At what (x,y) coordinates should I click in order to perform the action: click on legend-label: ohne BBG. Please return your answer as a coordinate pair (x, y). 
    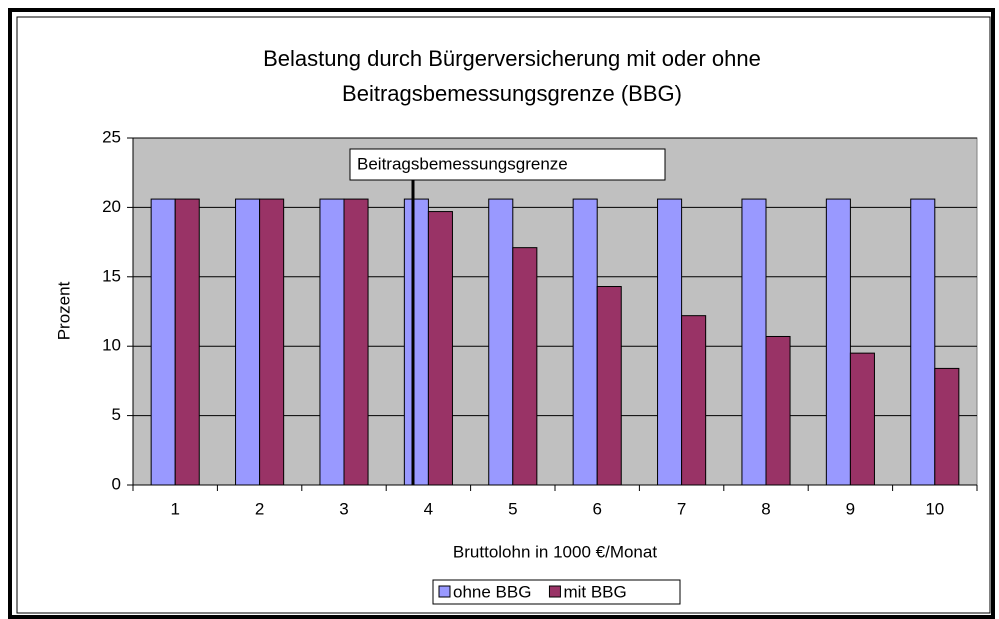
    Looking at the image, I should click on (492, 591).